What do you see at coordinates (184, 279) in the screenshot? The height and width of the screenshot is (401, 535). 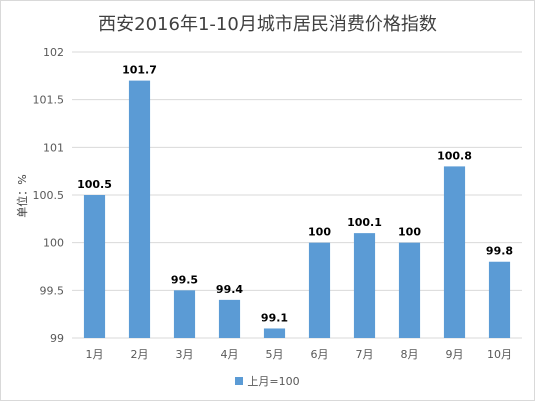 I see `data-label: 99.5` at bounding box center [184, 279].